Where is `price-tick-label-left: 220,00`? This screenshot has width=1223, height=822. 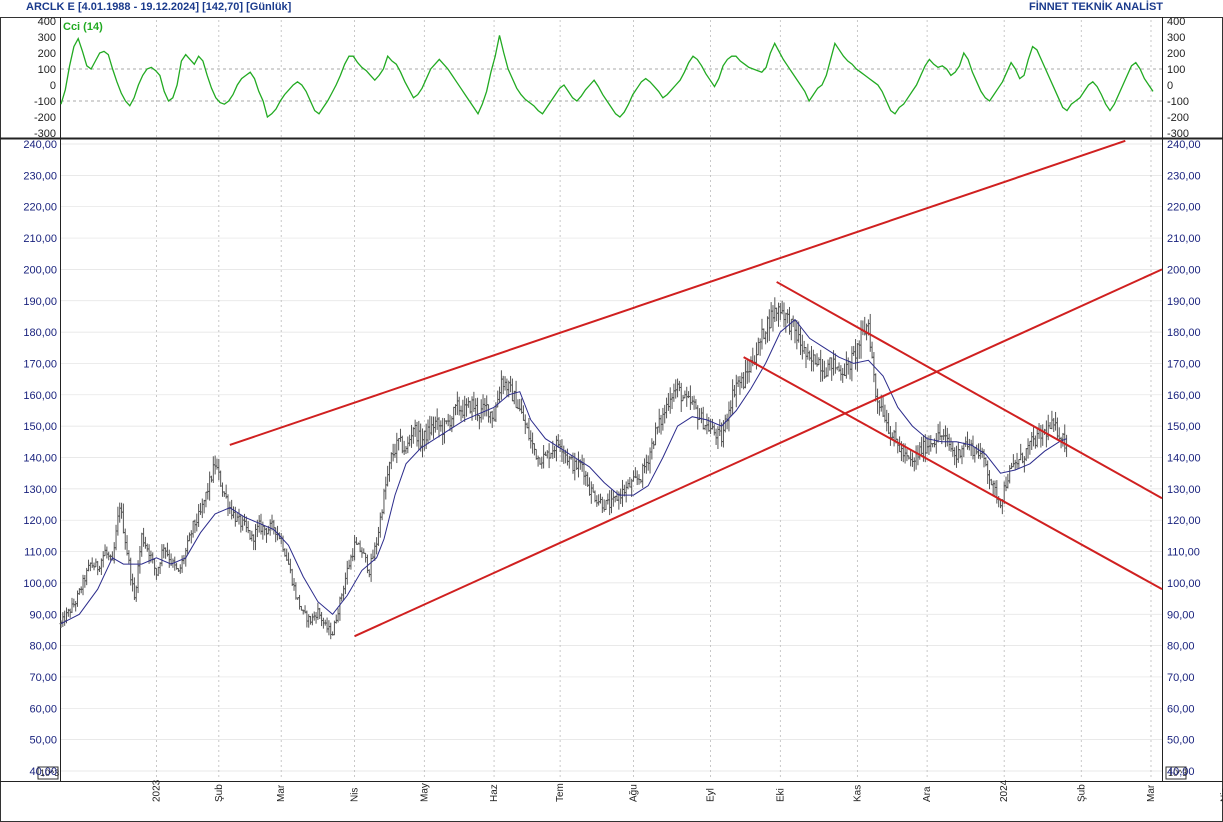
price-tick-label-left: 220,00 is located at coordinates (40, 208).